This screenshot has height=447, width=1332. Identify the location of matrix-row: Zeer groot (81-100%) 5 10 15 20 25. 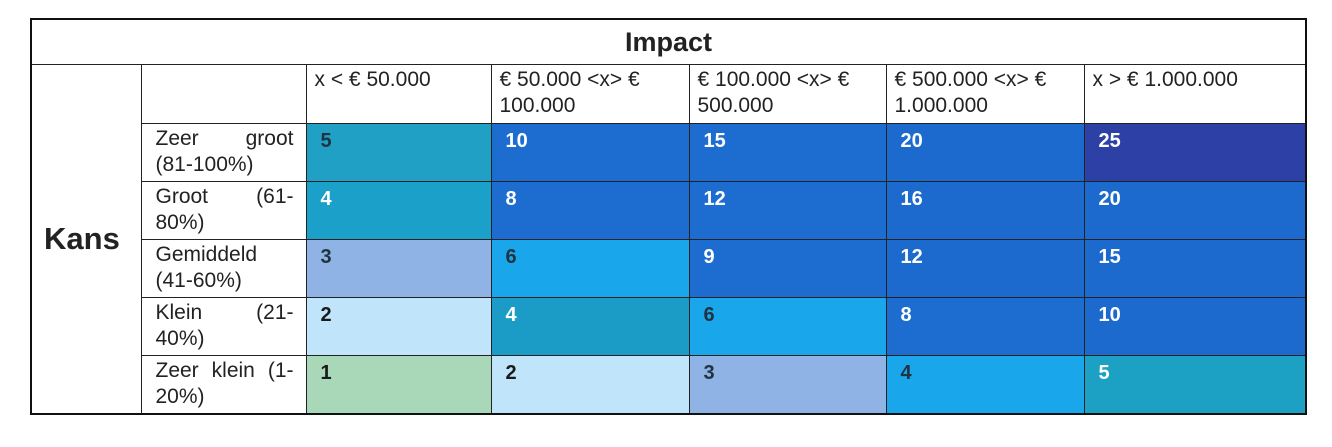
(669, 152).